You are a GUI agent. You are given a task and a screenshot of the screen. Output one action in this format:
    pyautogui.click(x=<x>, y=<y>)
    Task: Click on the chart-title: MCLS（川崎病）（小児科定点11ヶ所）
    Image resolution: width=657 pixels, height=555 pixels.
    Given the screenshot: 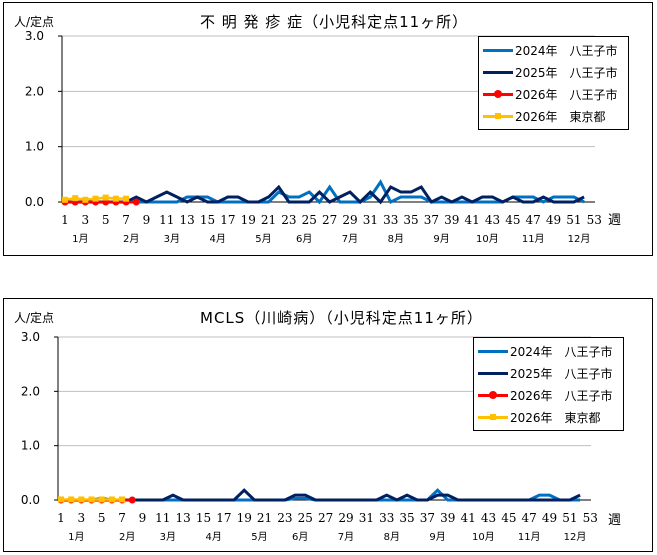 What is the action you would take?
    pyautogui.click(x=341, y=318)
    